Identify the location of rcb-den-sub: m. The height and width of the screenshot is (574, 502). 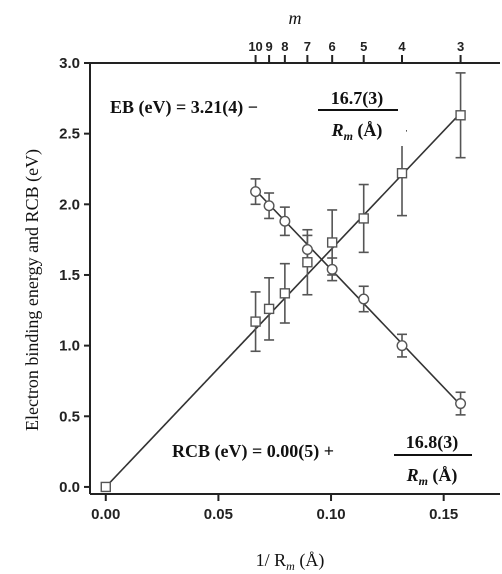
(423, 481).